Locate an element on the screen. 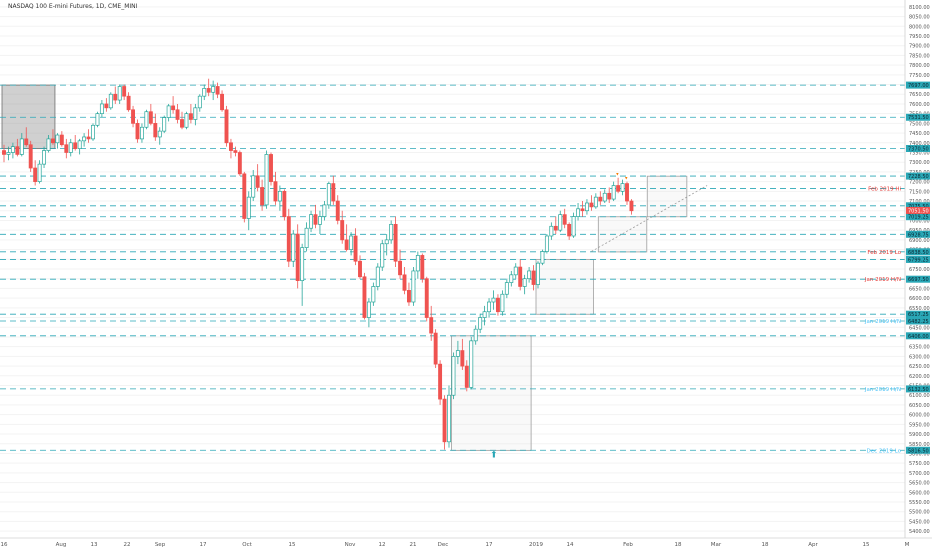  price-tick-label: 7200.00 is located at coordinates (919, 183).